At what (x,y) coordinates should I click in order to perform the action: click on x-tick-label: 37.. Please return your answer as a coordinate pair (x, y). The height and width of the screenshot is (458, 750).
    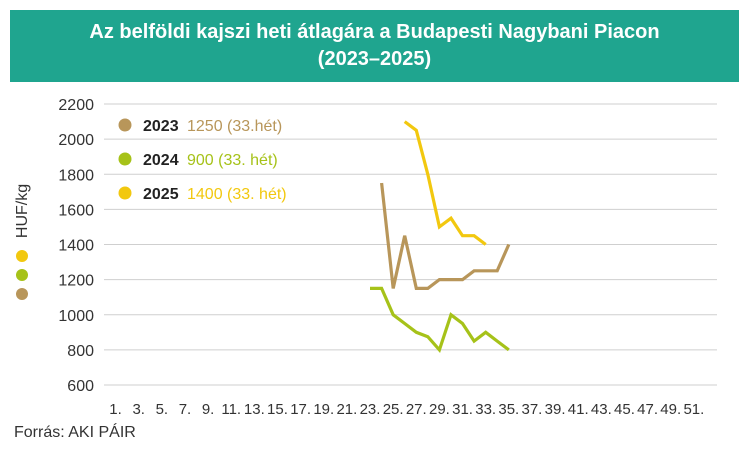
    Looking at the image, I should click on (532, 409).